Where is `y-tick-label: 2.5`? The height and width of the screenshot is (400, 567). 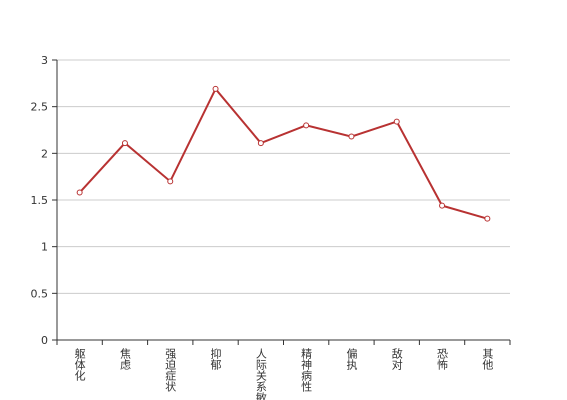
y-tick-label: 2.5 is located at coordinates (40, 107).